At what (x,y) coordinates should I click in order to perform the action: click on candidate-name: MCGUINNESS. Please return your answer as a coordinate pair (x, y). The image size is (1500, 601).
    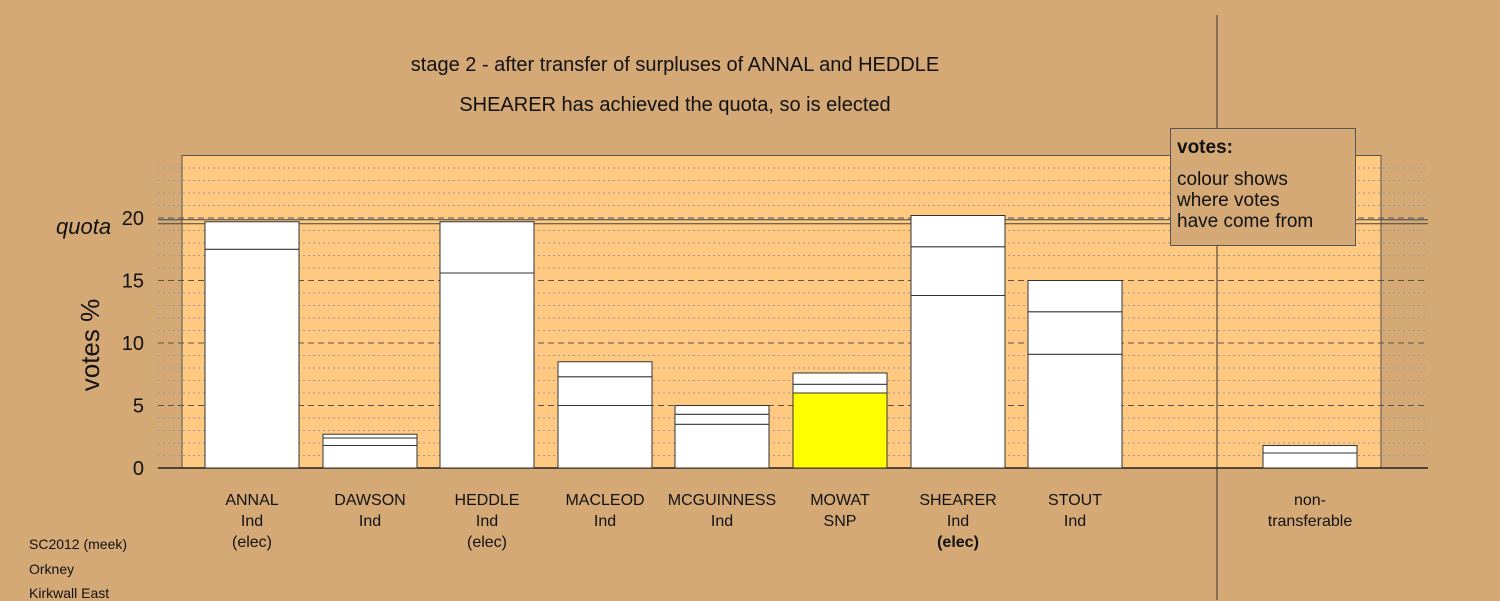
    Looking at the image, I should click on (722, 500).